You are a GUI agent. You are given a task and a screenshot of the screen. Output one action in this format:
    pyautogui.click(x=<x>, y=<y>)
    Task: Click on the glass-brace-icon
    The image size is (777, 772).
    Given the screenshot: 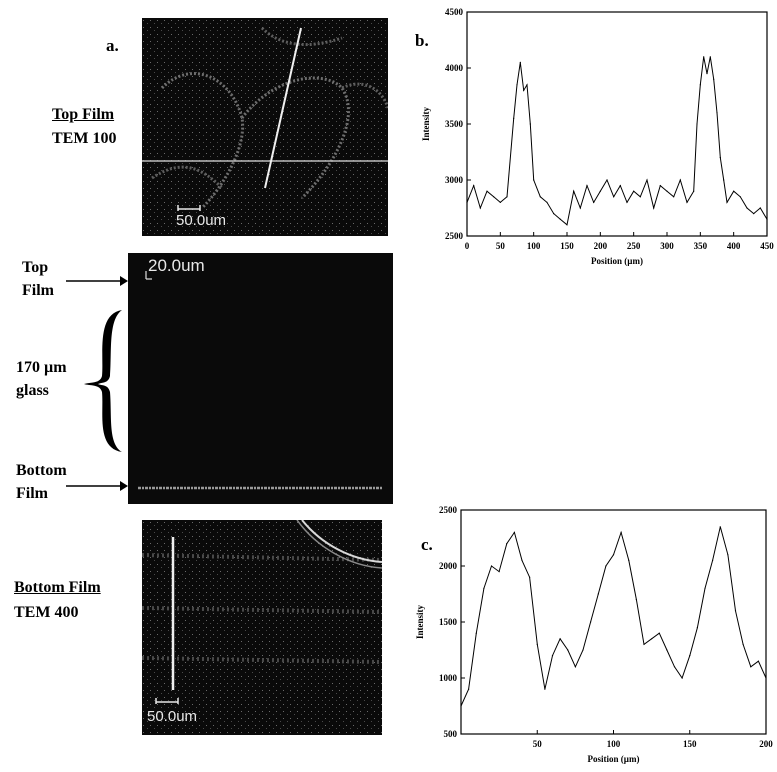 What is the action you would take?
    pyautogui.click(x=103, y=381)
    